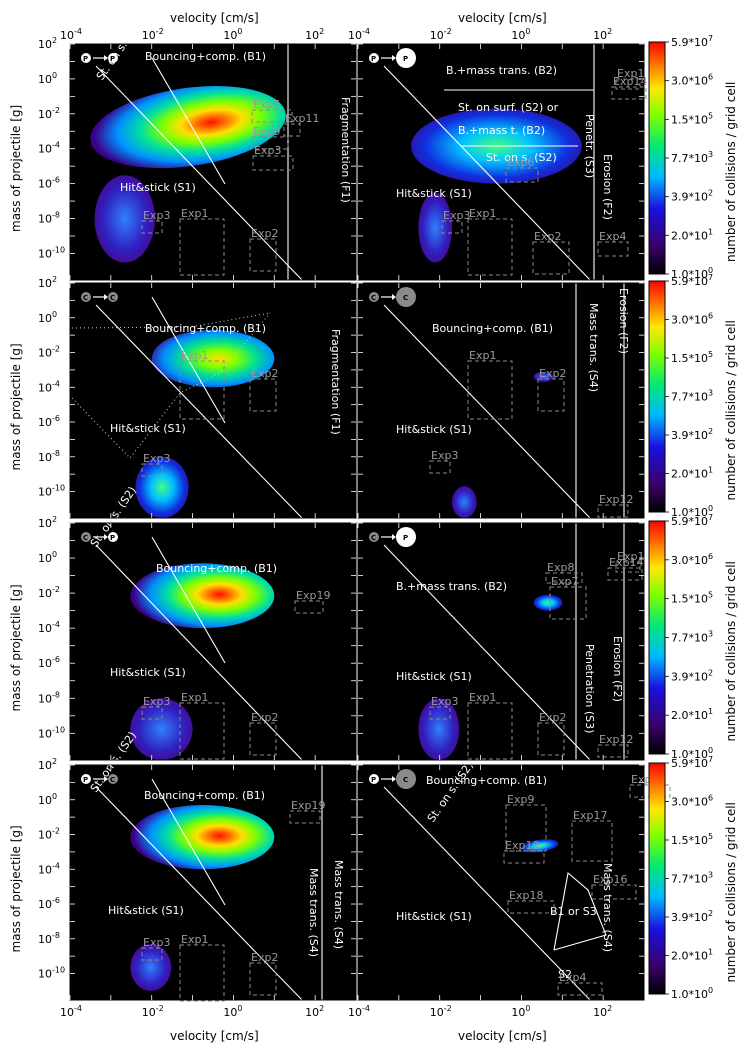 Image resolution: width=747 pixels, height=1056 pixels. I want to click on experiment-label: Exp14, so click(630, 81).